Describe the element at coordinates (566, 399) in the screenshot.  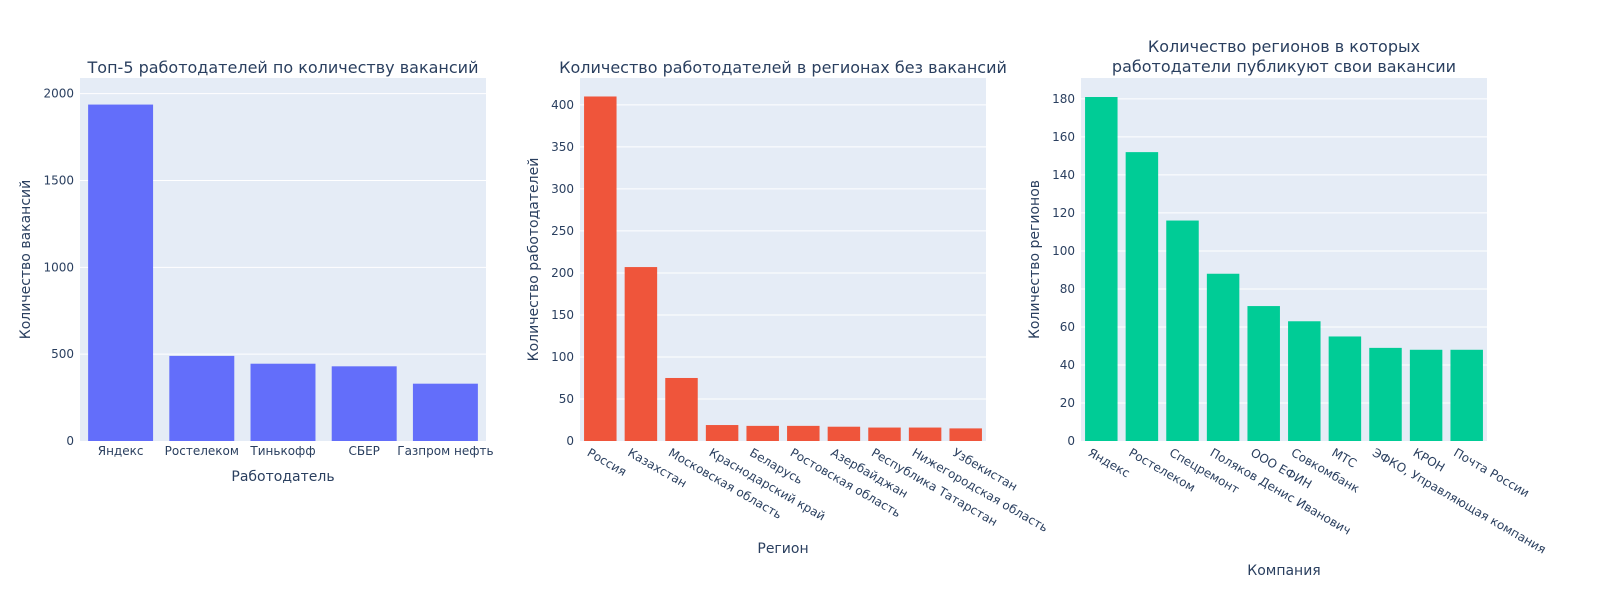
I see `y-tick-label: 50` at that location.